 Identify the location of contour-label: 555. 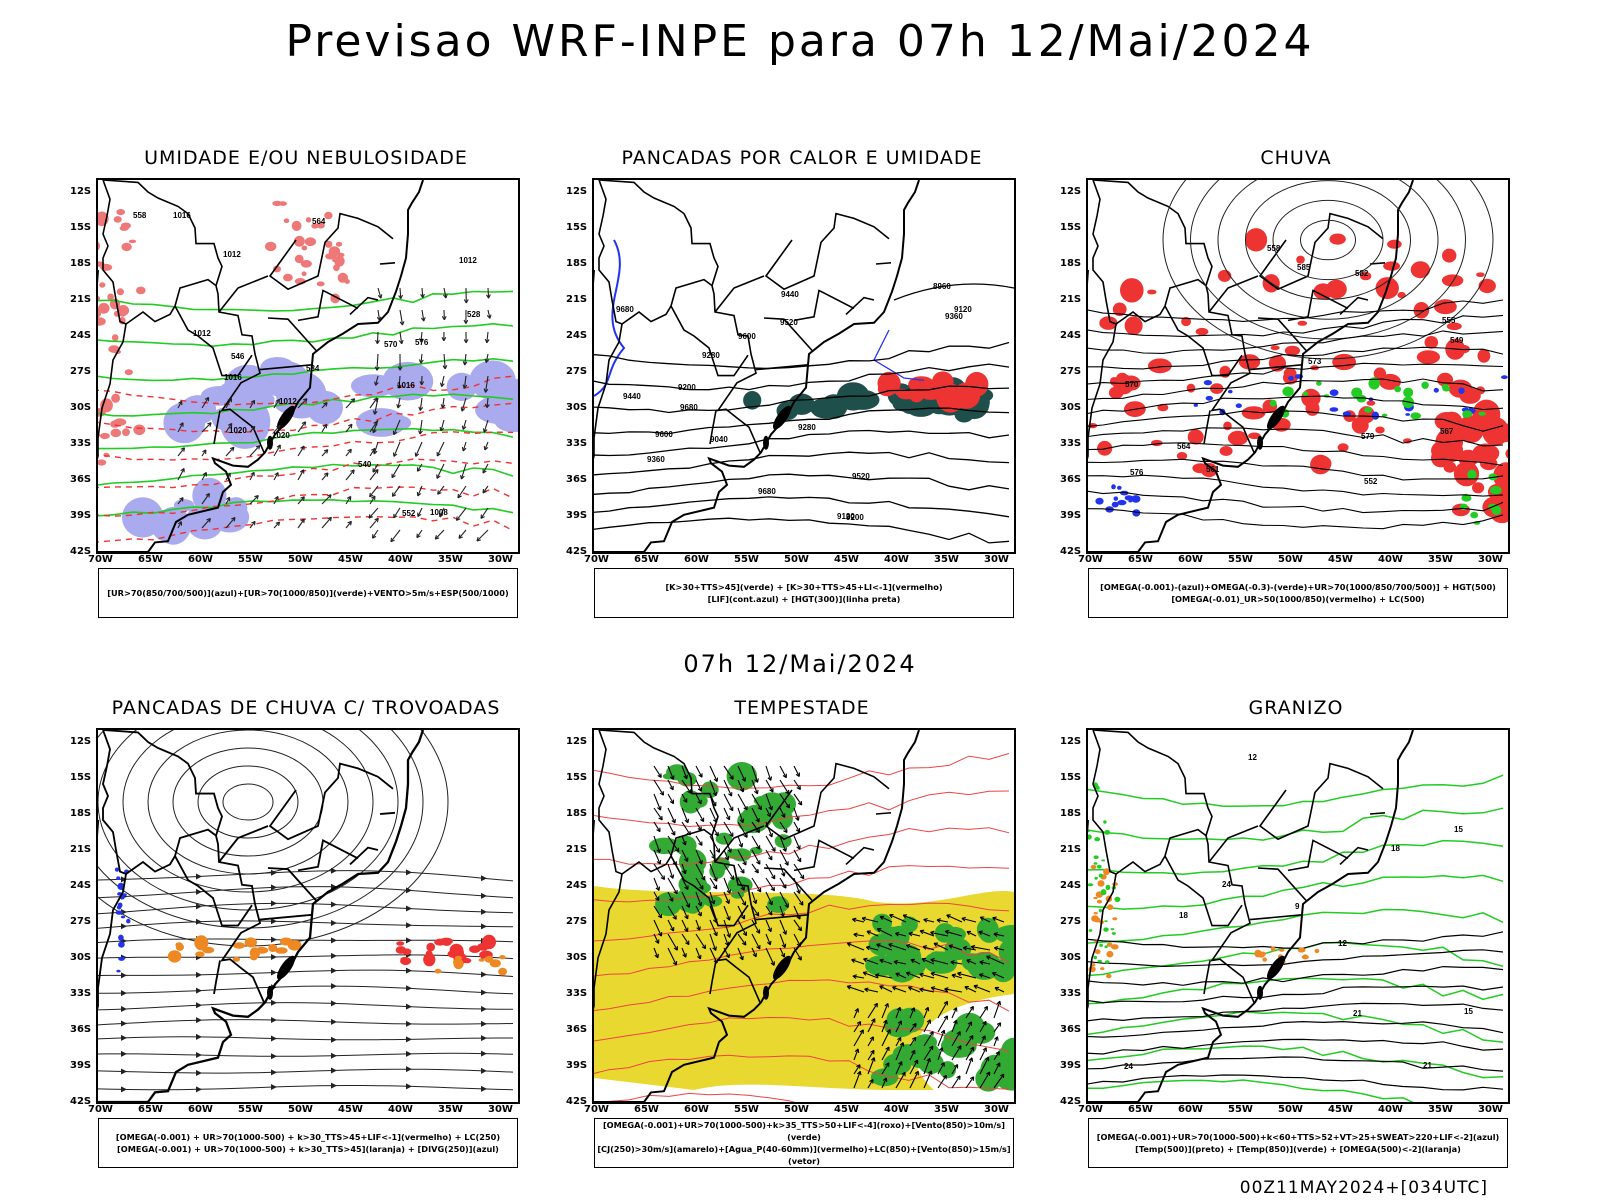
(1449, 320).